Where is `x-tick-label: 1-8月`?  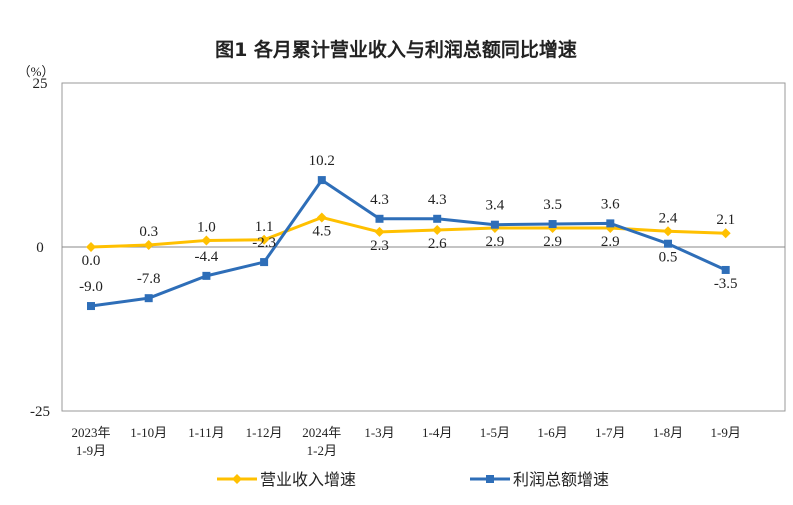 x-tick-label: 1-8月 is located at coordinates (668, 432).